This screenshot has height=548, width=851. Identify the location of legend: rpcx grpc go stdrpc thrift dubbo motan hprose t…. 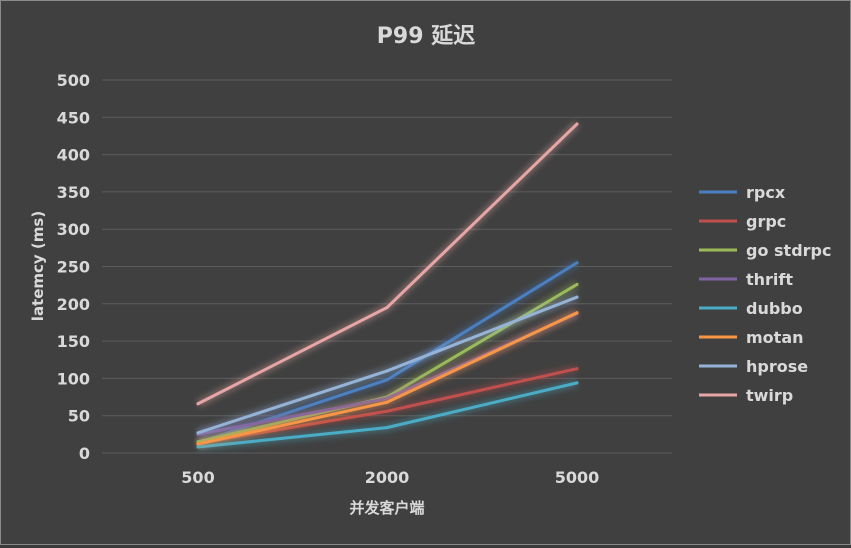
(765, 294).